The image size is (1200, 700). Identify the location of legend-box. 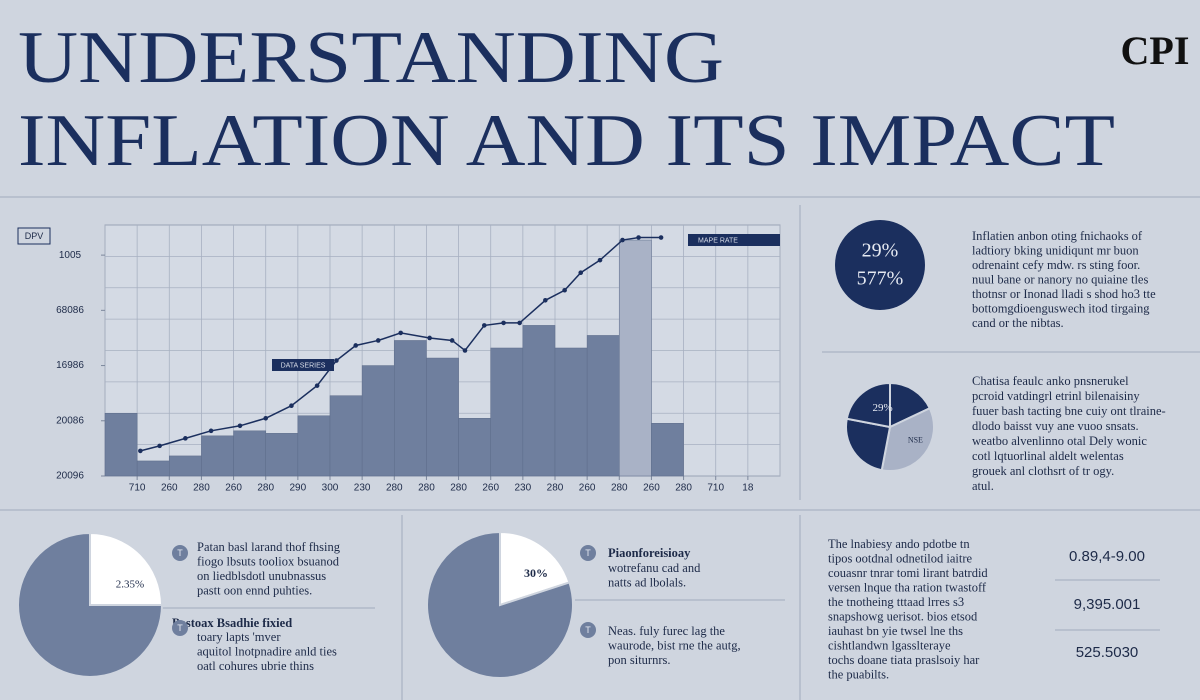
(34, 236).